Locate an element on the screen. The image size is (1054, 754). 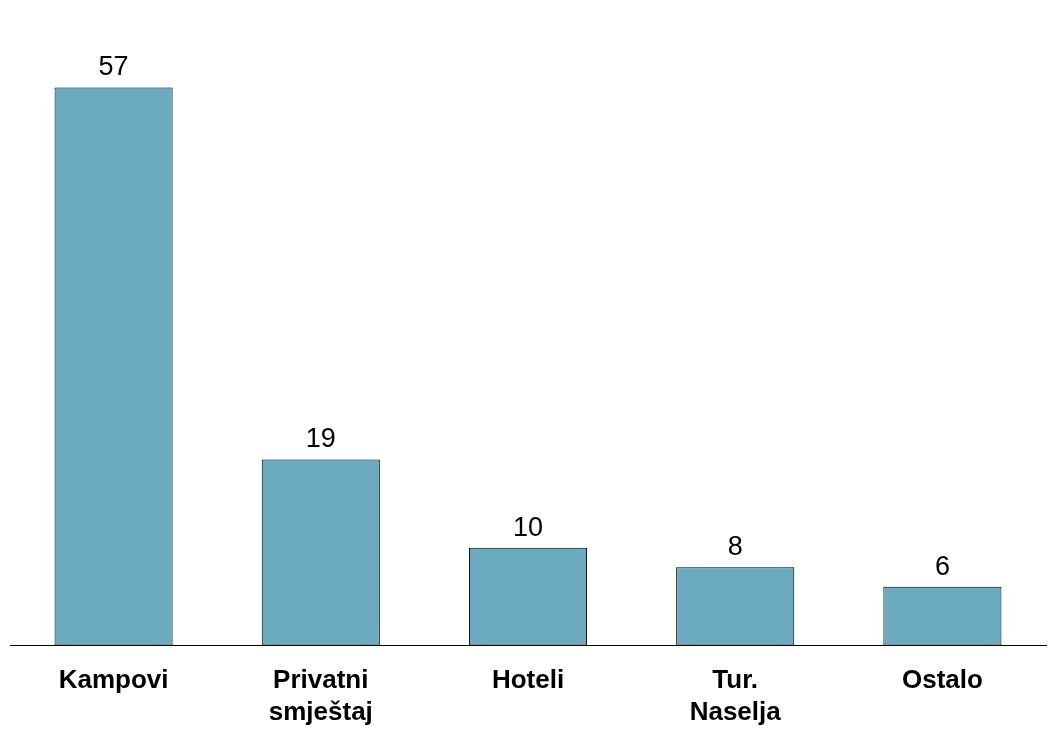
data-label: 6 is located at coordinates (942, 565).